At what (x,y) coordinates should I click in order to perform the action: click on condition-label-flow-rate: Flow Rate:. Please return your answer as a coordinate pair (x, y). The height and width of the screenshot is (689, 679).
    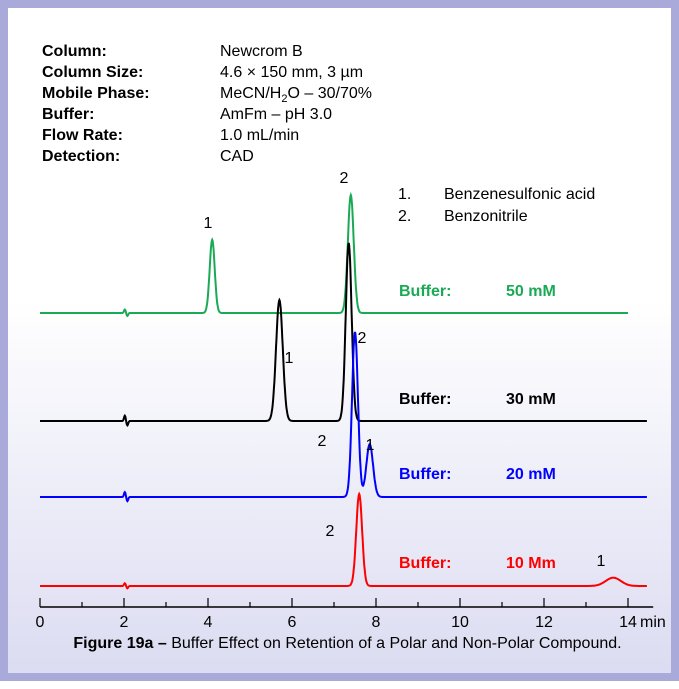
    Looking at the image, I should click on (82, 135).